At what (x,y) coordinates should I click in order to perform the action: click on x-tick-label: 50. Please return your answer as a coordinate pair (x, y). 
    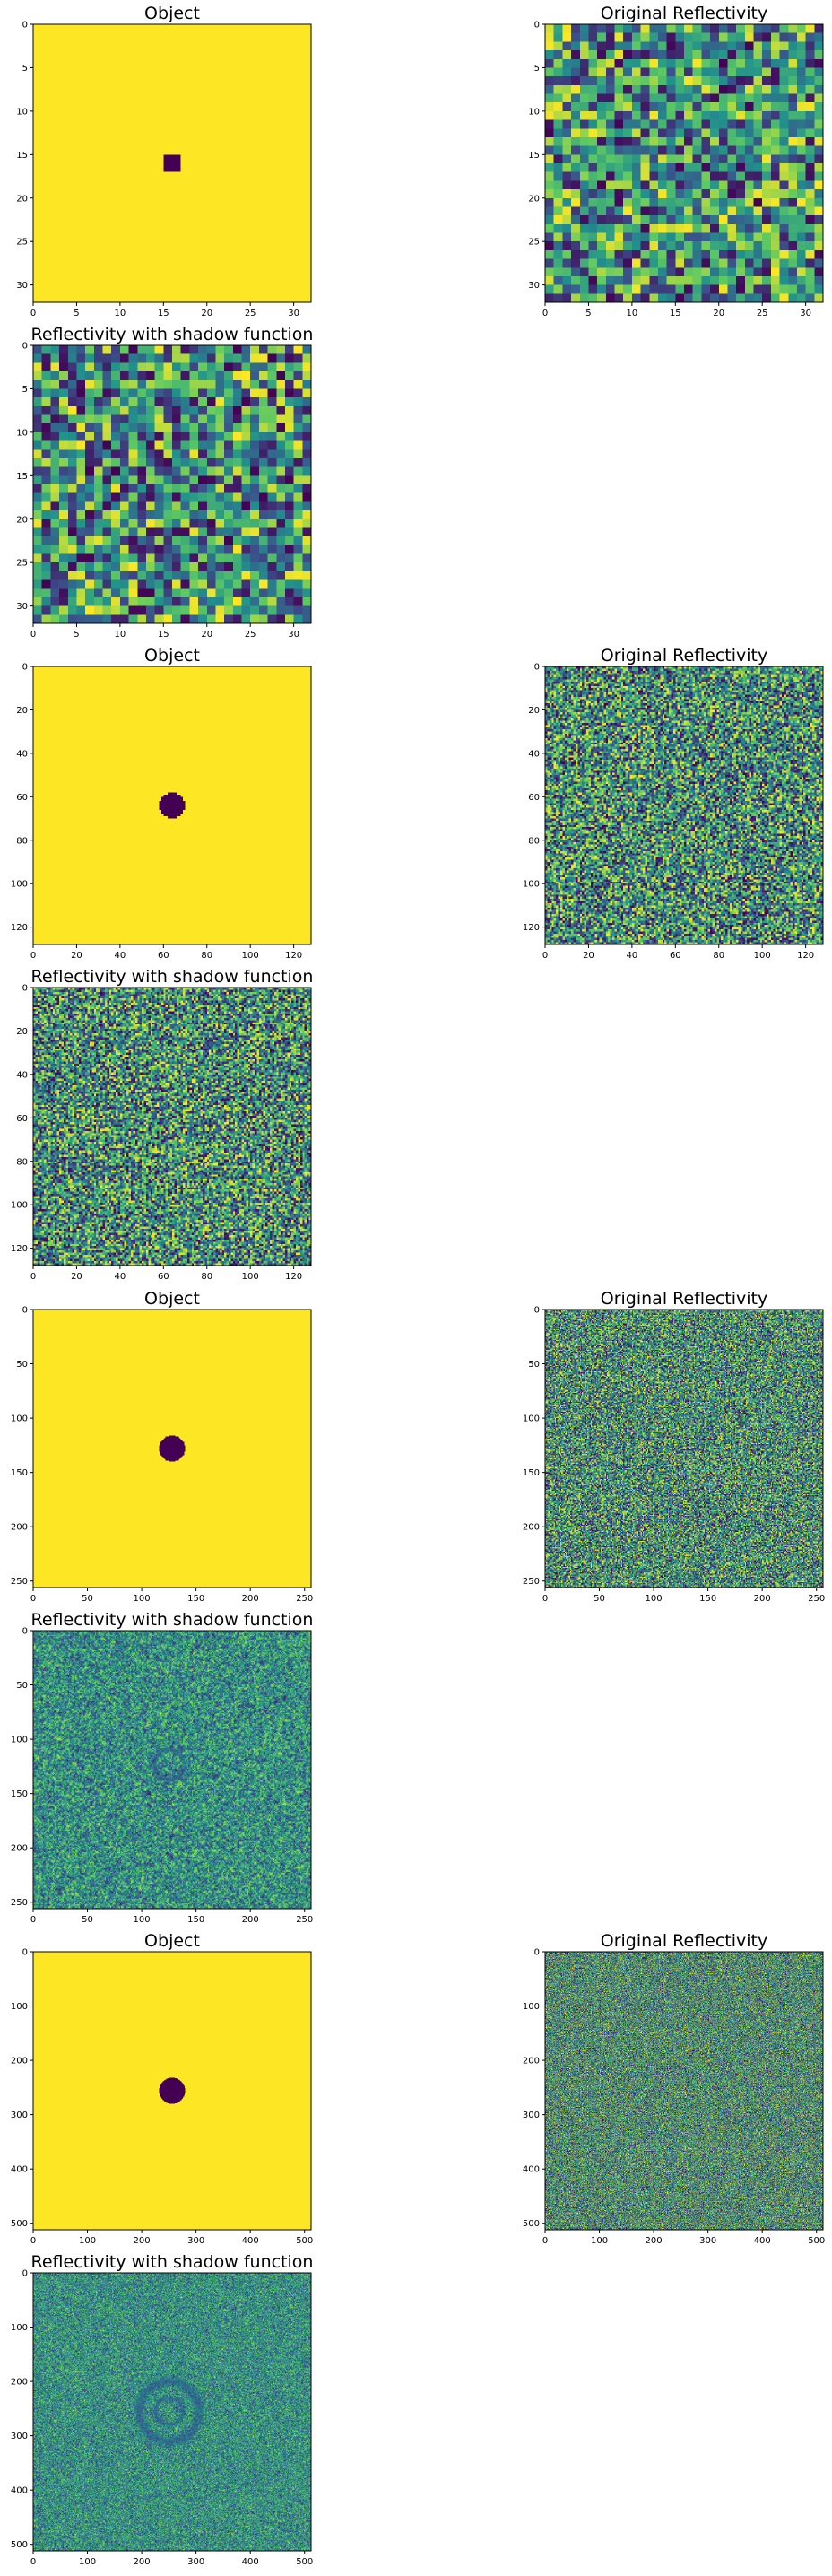
    Looking at the image, I should click on (88, 1920).